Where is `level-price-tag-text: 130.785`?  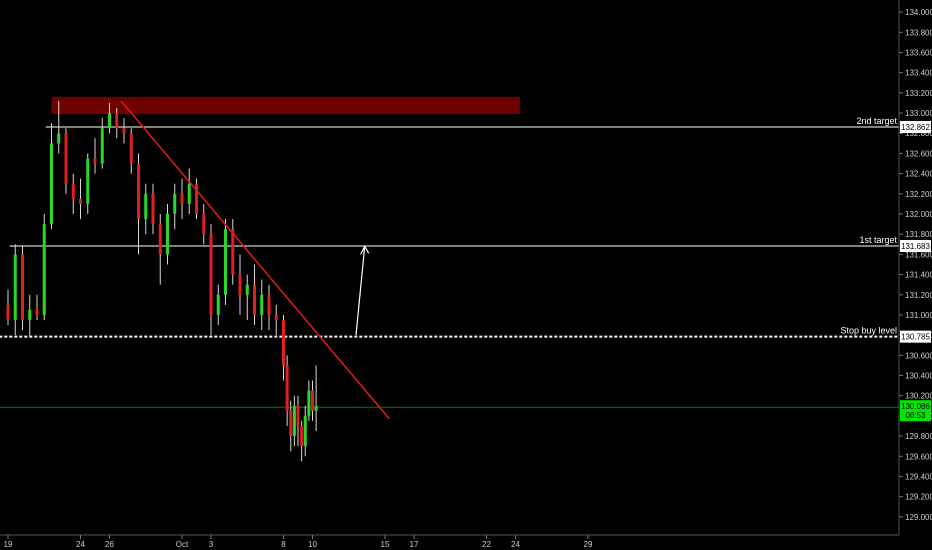 level-price-tag-text: 130.785 is located at coordinates (915, 337).